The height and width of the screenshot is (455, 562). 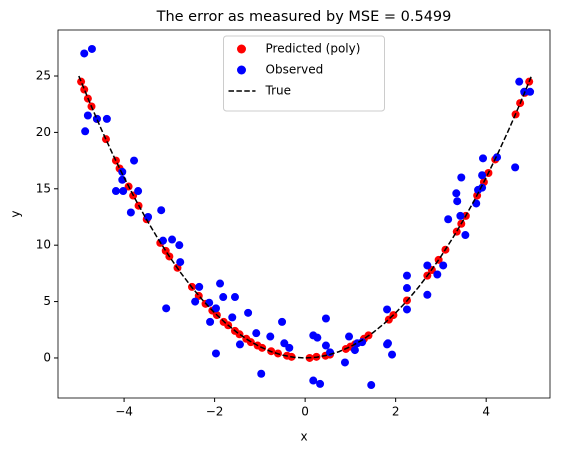 I want to click on legend-box, so click(x=304, y=73).